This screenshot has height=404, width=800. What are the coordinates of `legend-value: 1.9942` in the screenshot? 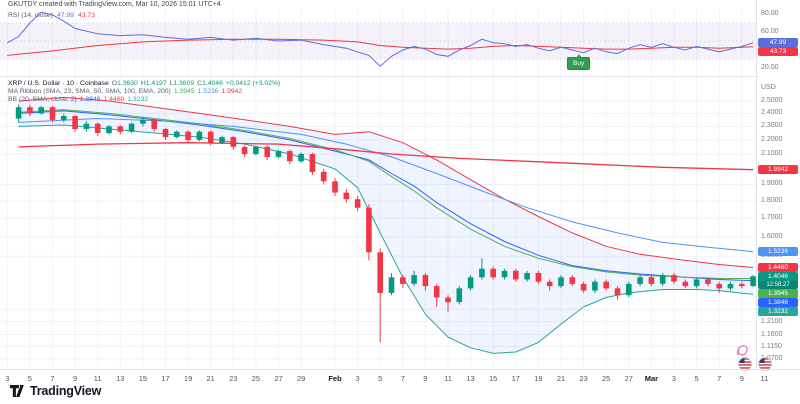 It's located at (232, 91).